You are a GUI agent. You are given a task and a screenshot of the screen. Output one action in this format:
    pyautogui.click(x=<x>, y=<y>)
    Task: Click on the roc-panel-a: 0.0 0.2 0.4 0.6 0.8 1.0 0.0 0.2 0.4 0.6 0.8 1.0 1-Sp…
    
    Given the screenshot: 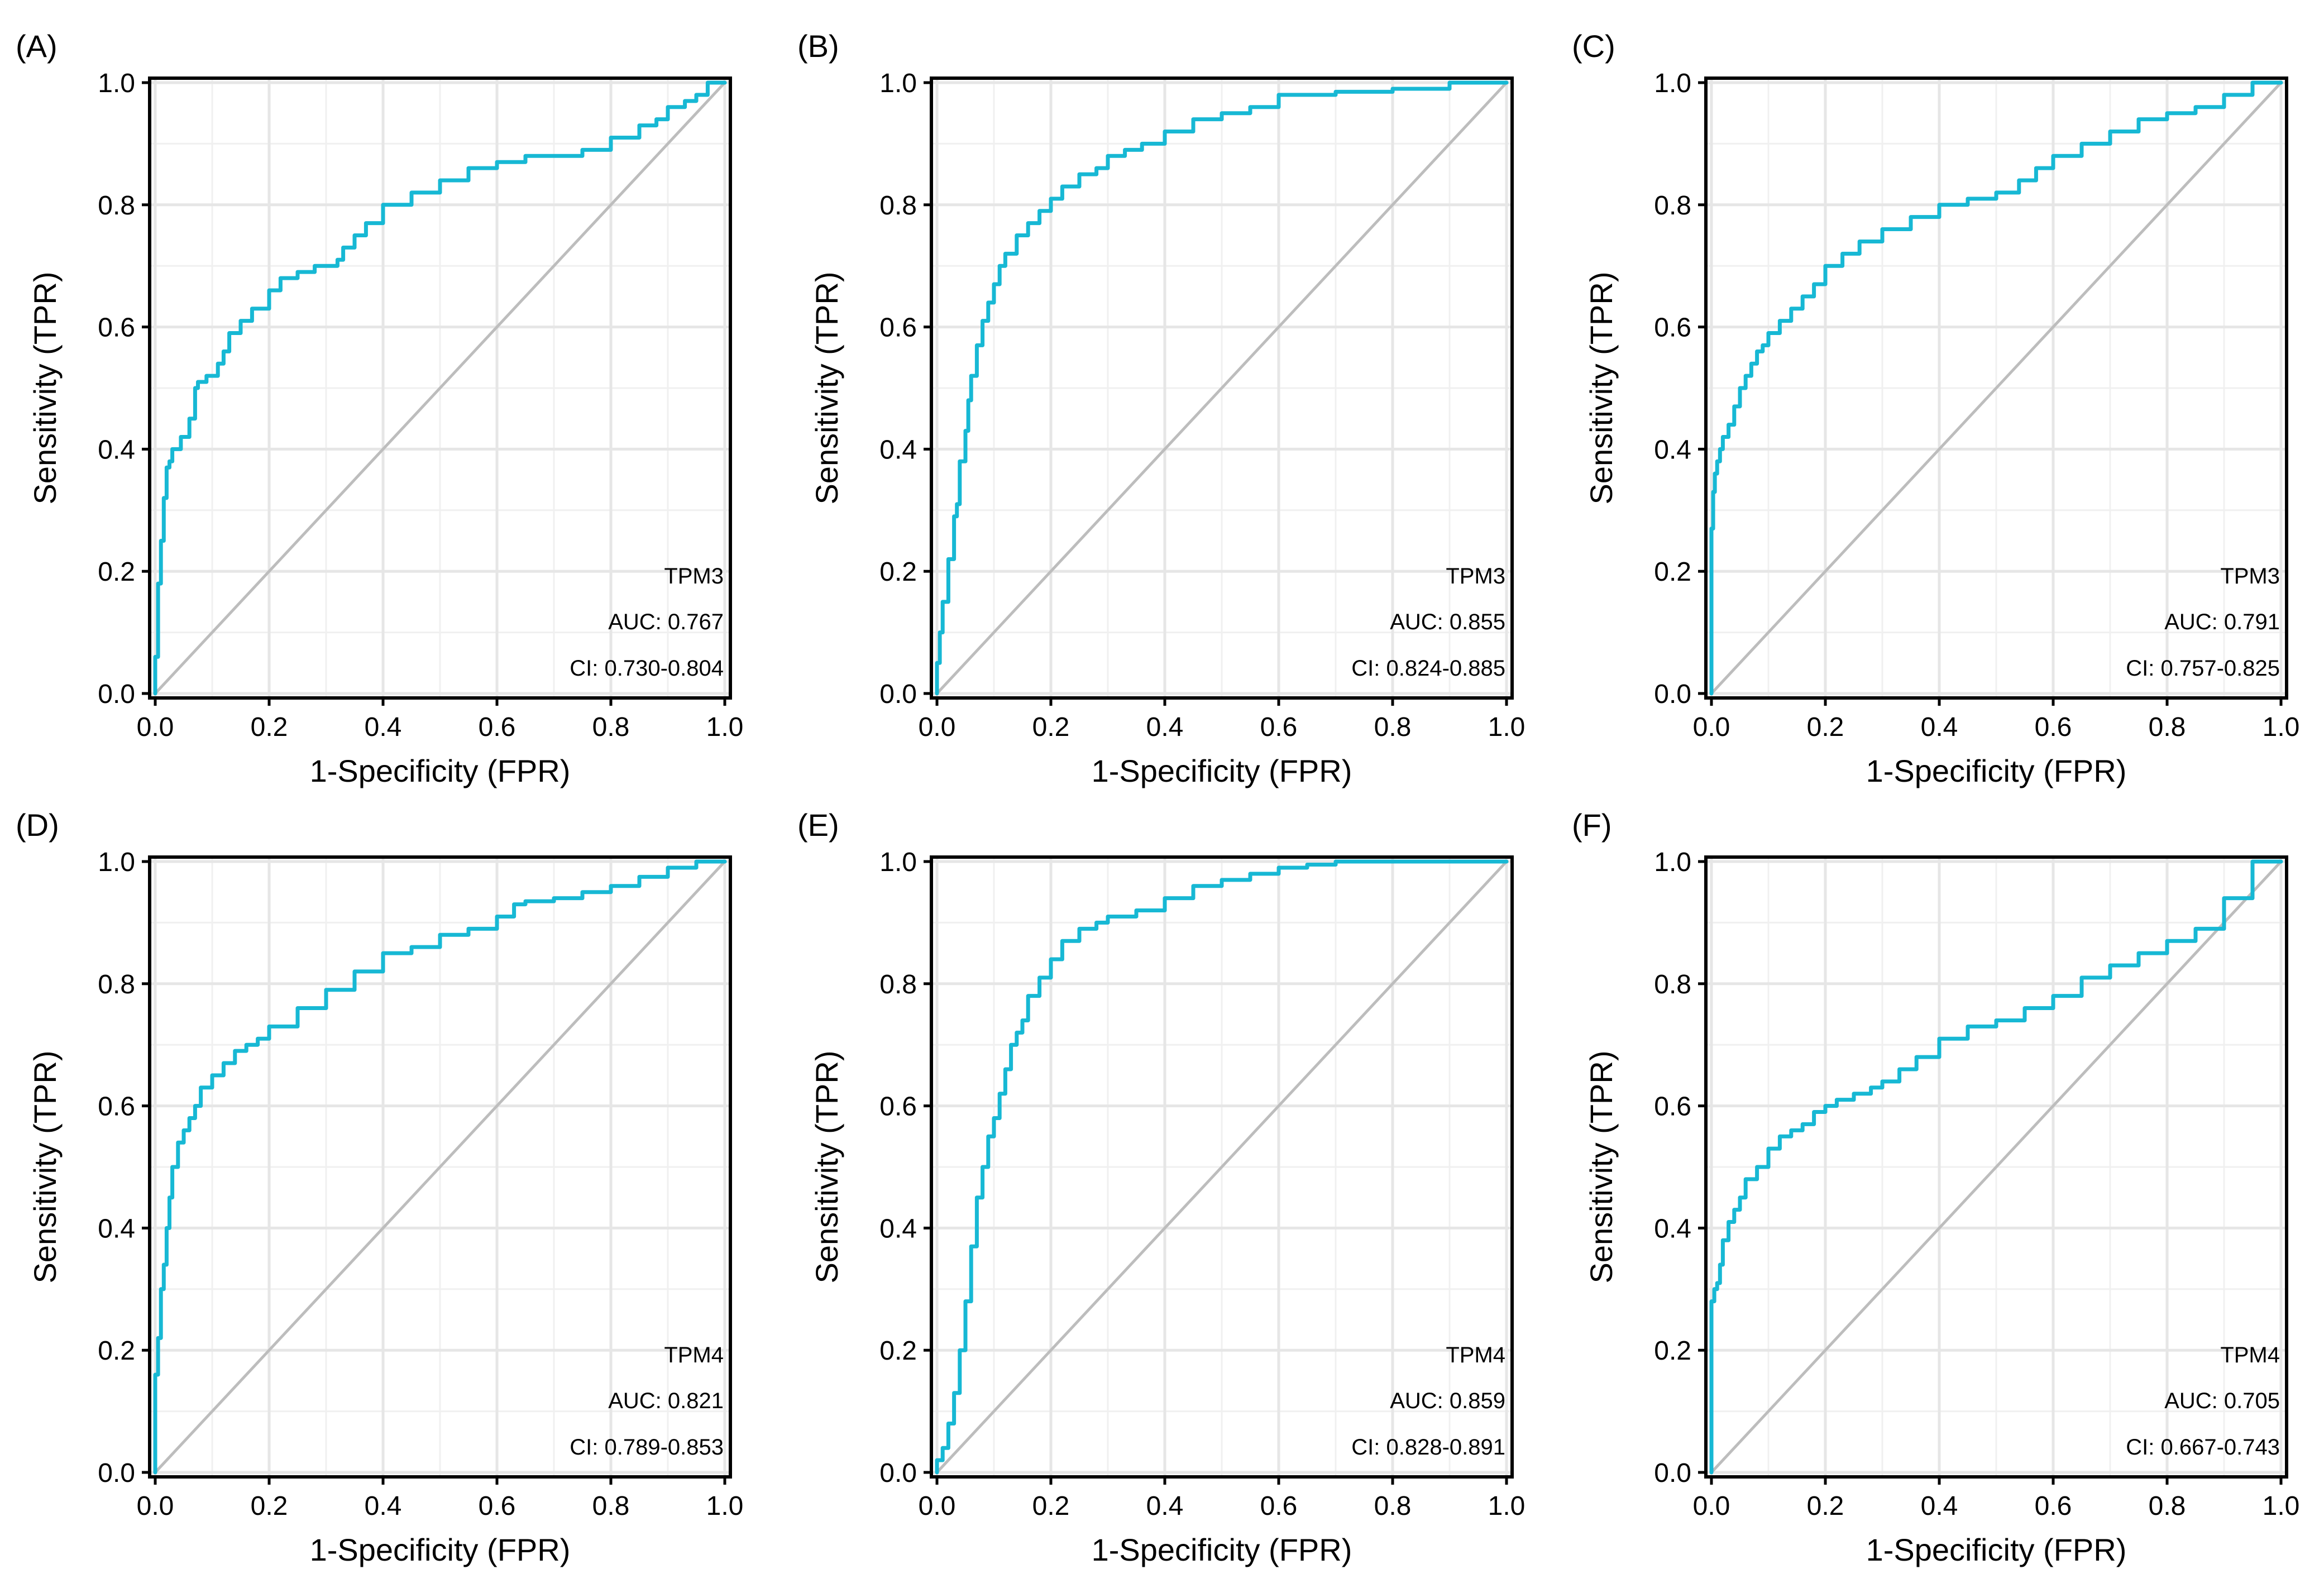 What is the action you would take?
    pyautogui.click(x=379, y=408)
    